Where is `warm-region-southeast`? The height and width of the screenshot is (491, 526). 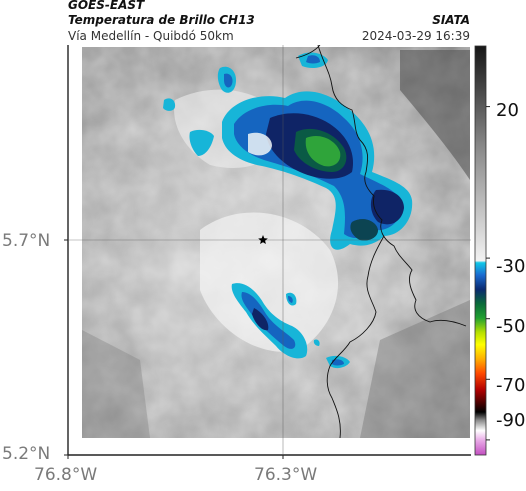
warm-region-southeast is located at coordinates (415, 369).